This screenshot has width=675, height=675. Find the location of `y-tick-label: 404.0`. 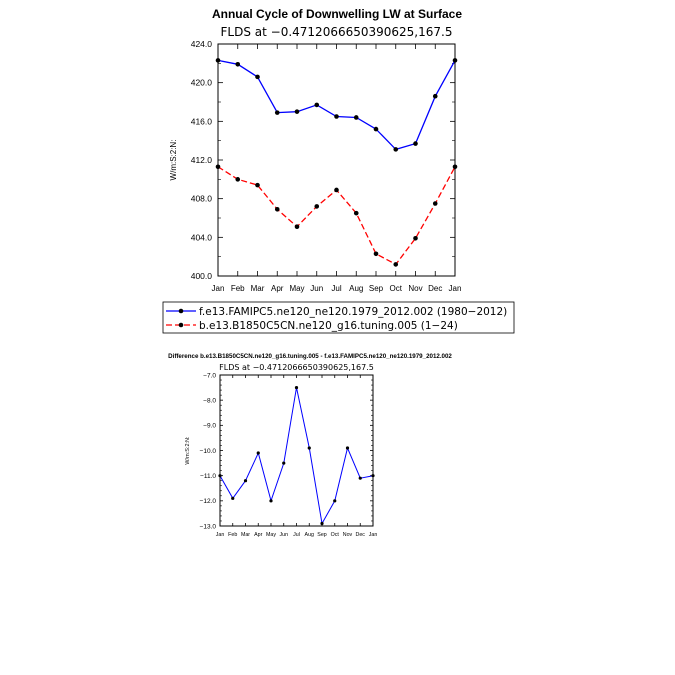

y-tick-label: 404.0 is located at coordinates (202, 237).